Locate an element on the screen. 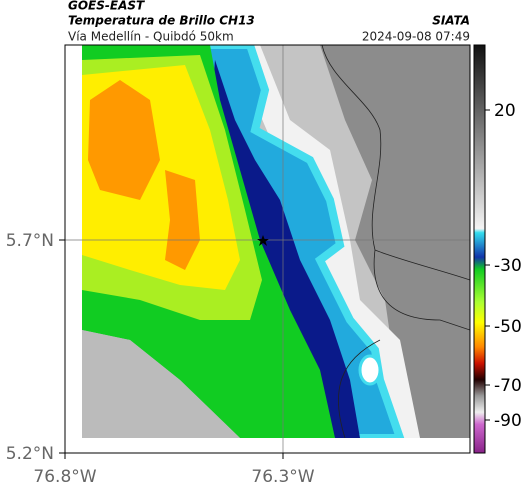  subtitle: Vía Medellín - Quibdó 50km is located at coordinates (151, 37).